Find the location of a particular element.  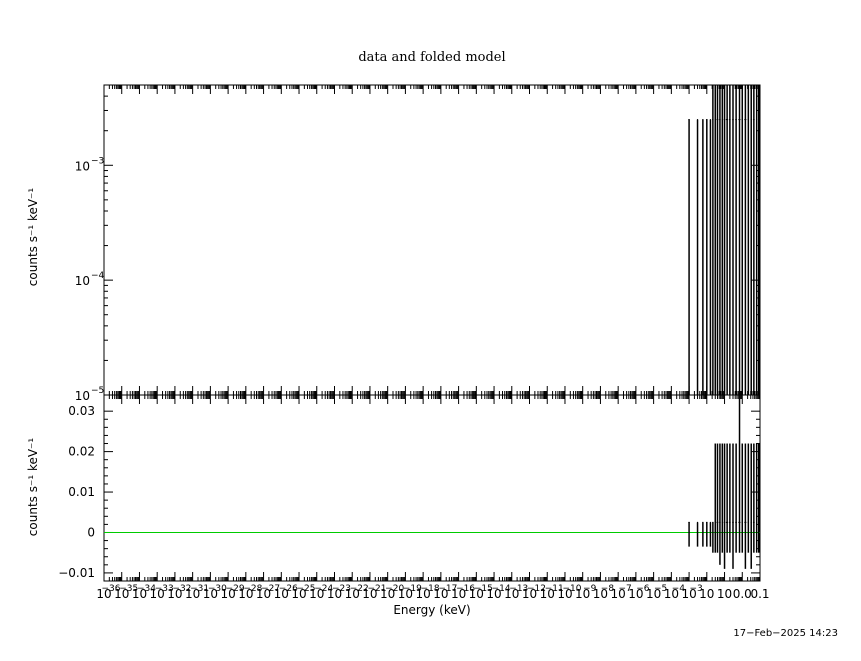

x-tick-exponent: −33 is located at coordinates (164, 589).